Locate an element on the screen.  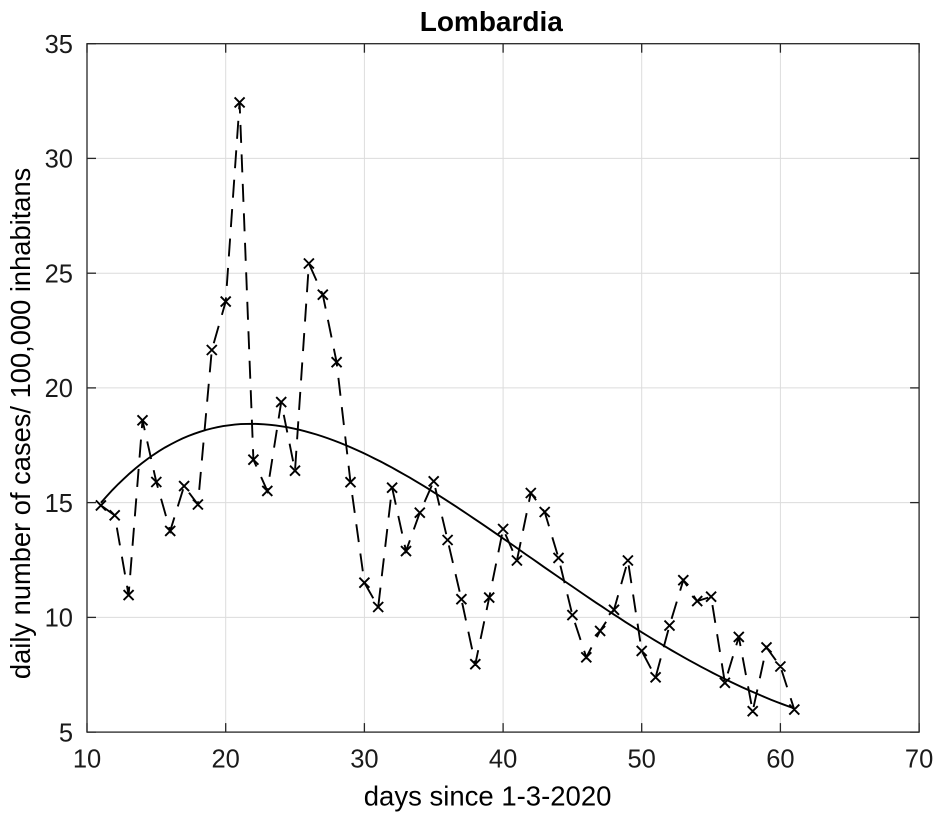
svg-text: days since 1-3-2020 is located at coordinates (488, 795).